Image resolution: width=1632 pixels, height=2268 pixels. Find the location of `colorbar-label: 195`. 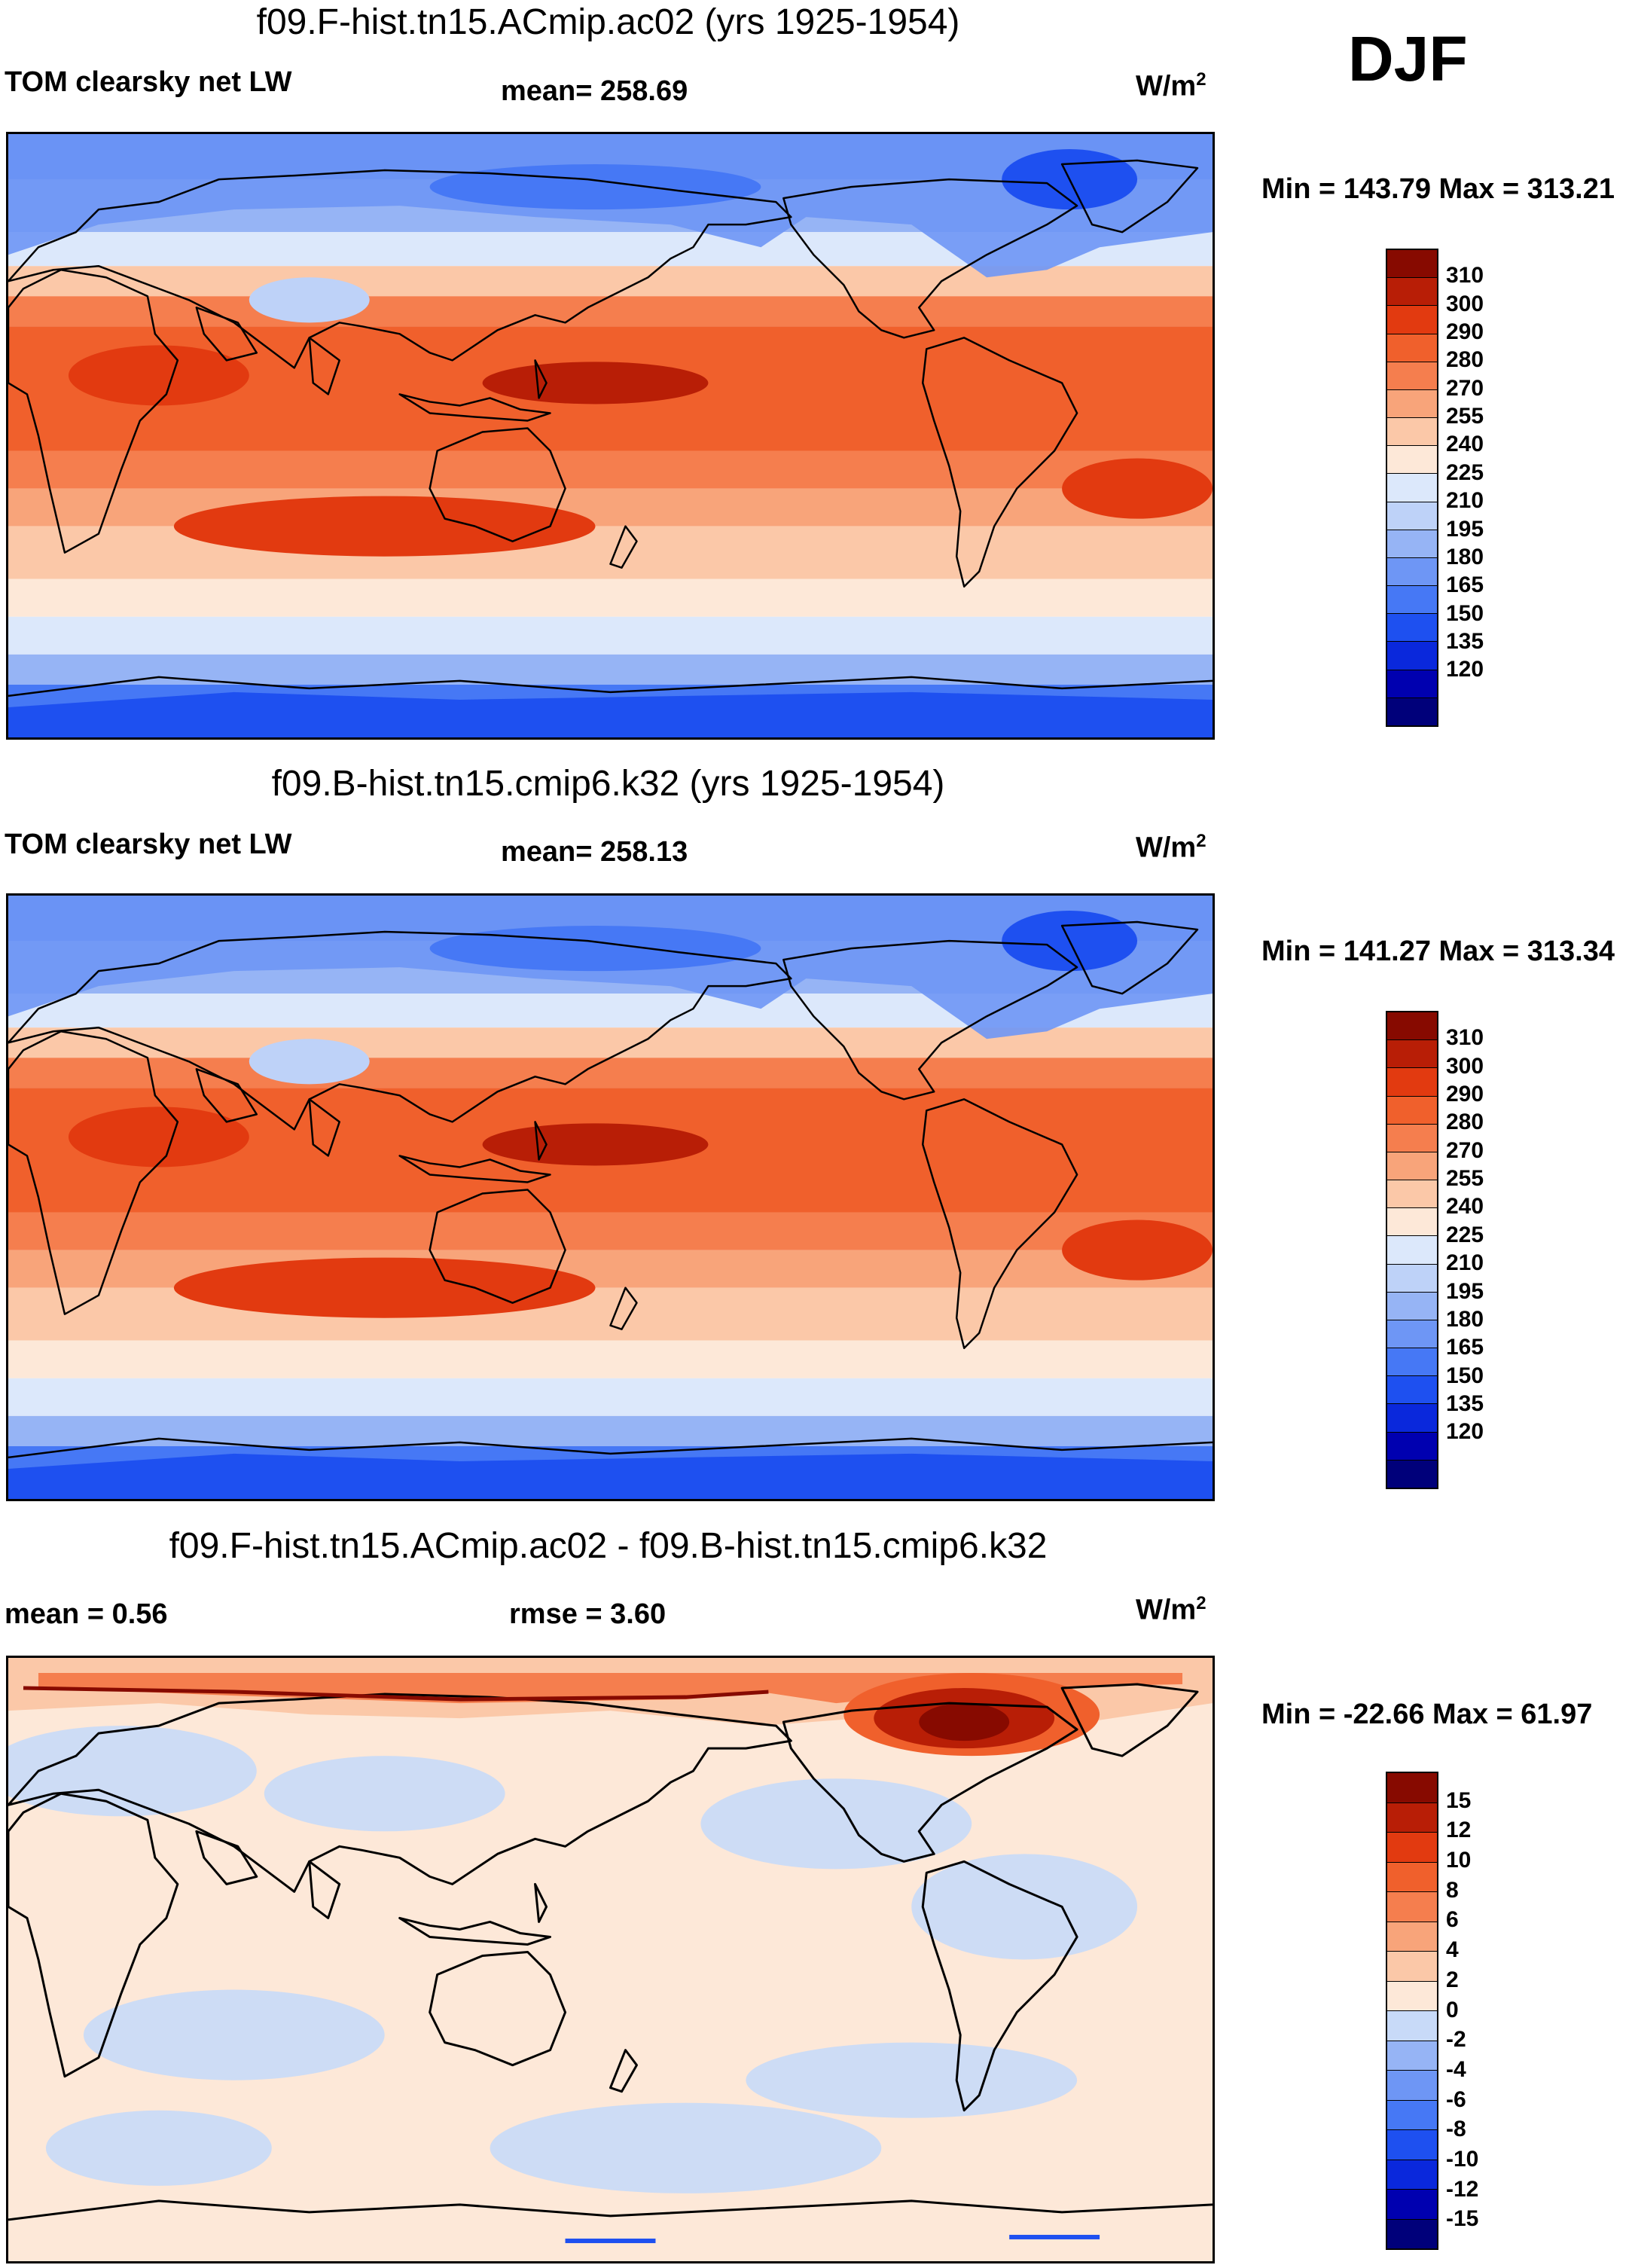

colorbar-label: 195 is located at coordinates (1465, 529).